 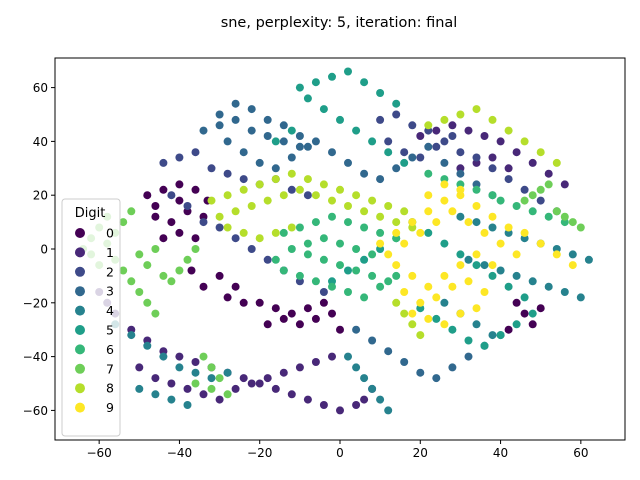 I want to click on y-tick-label: 60, so click(x=40, y=88).